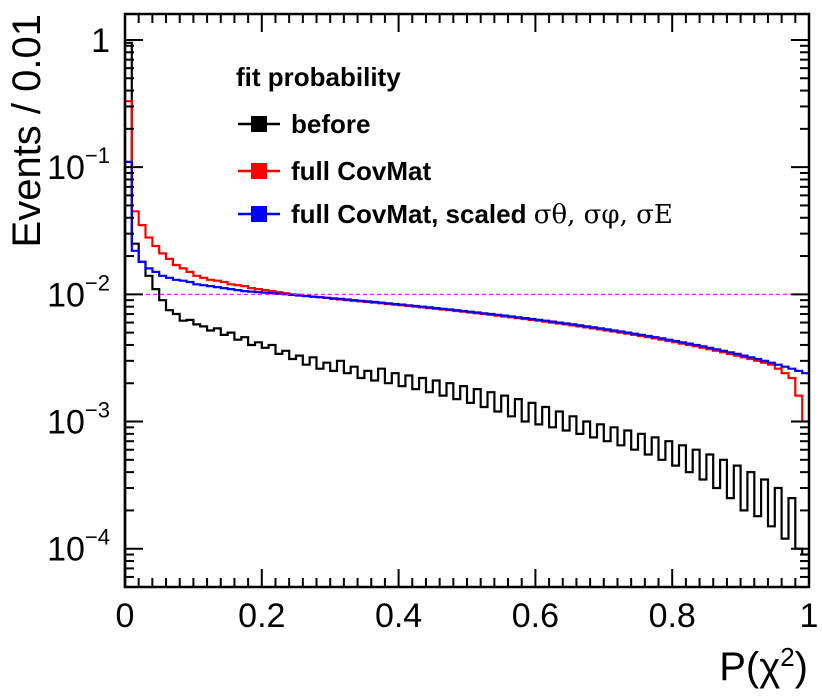 This screenshot has width=822, height=700. I want to click on y-tick-label: 10⁻³, so click(78, 420).